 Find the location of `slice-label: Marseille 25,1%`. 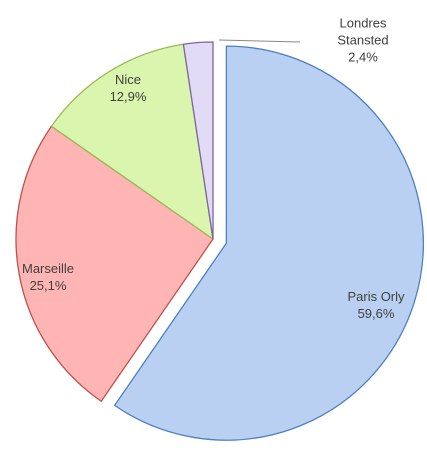

slice-label: Marseille 25,1% is located at coordinates (48, 277).